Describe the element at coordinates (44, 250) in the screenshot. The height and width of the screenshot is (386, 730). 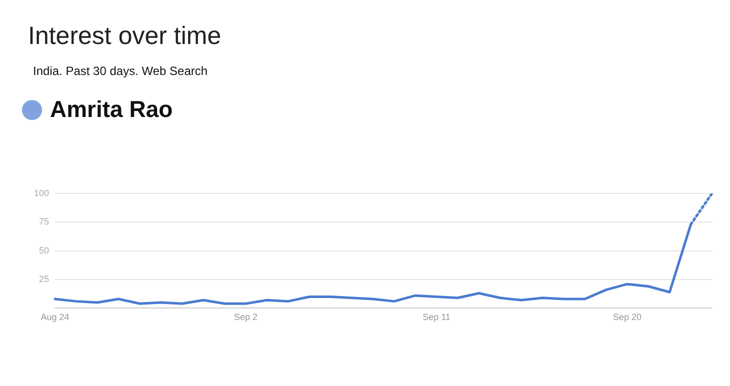
I see `y-tick-label: 50` at that location.